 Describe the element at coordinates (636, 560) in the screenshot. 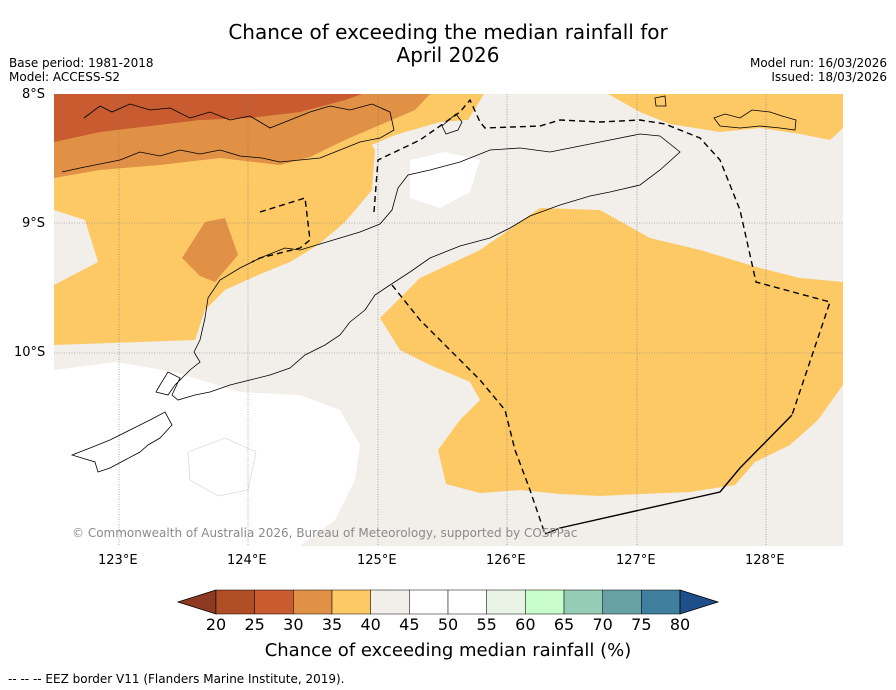

I see `lon-label-127e: 127°E` at that location.